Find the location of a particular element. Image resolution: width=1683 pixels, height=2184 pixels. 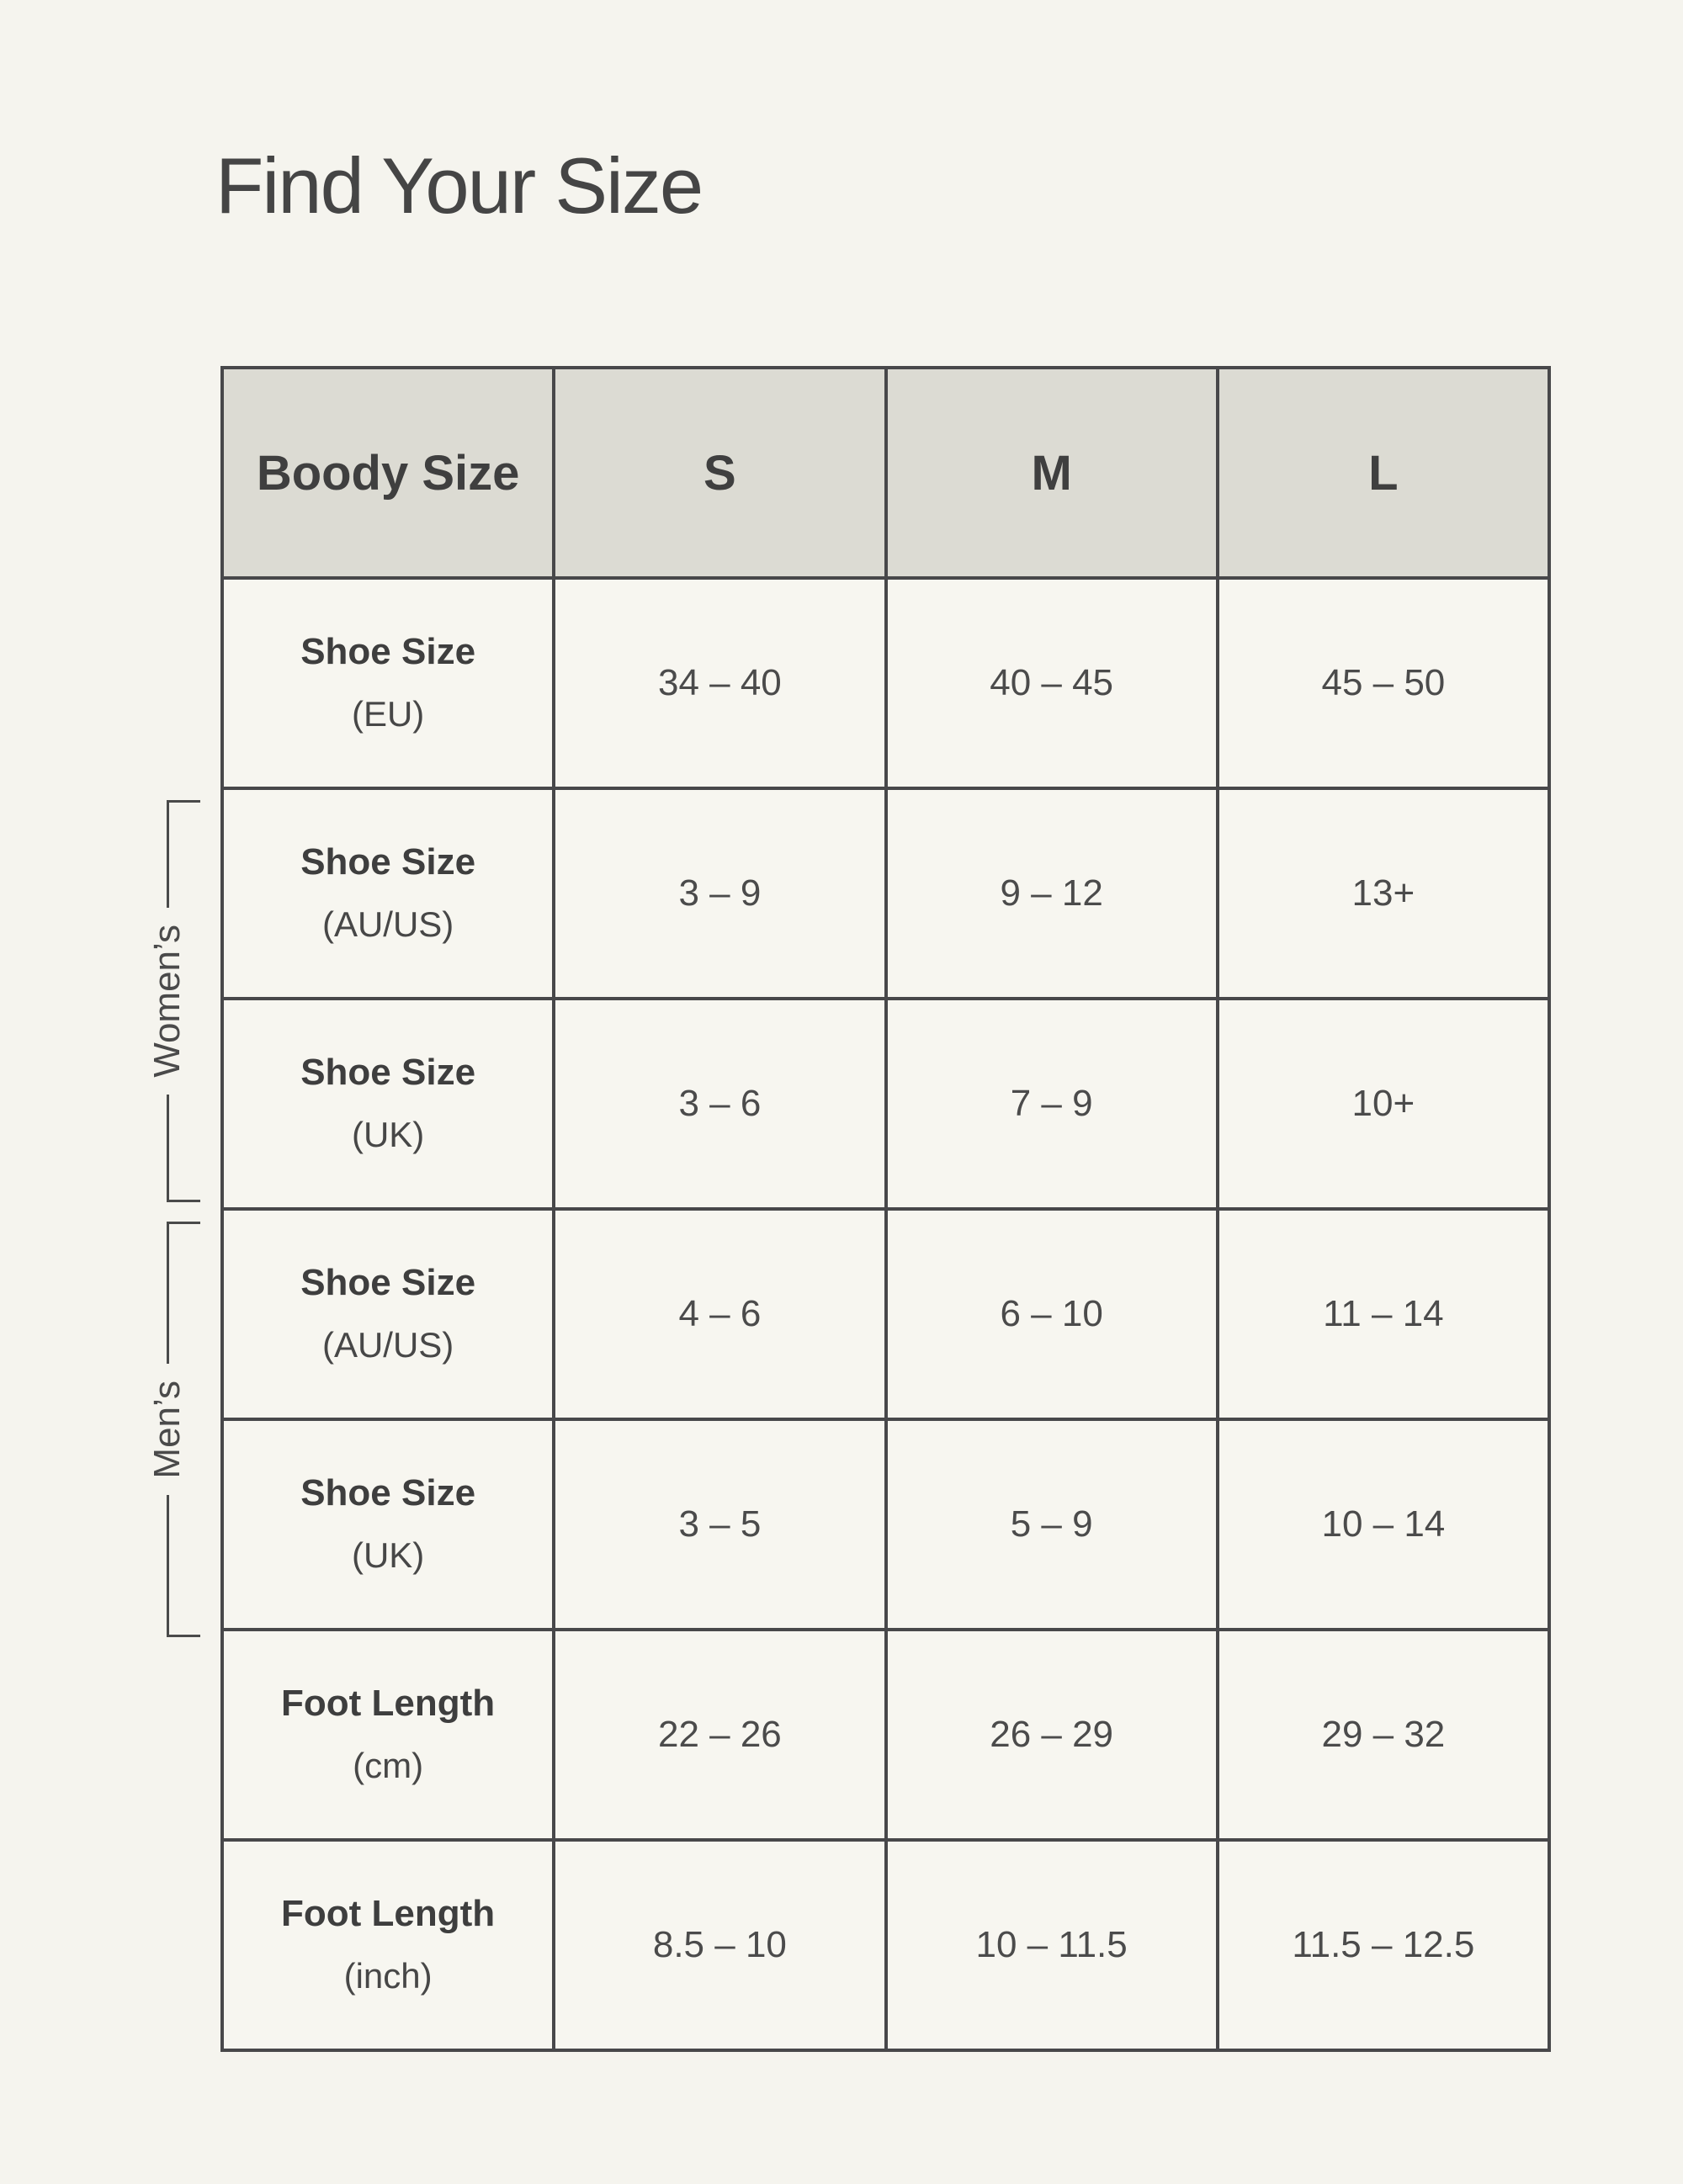

row-label-womens-au-us: Shoe Size (AU/US) is located at coordinates (388, 893).